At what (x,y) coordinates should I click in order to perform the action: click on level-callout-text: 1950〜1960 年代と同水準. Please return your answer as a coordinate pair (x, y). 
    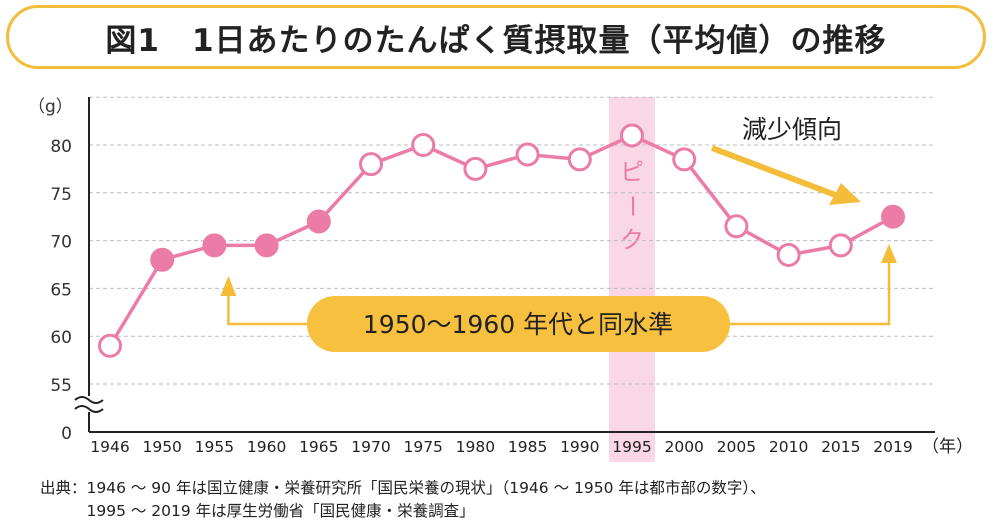
    Looking at the image, I should click on (518, 324).